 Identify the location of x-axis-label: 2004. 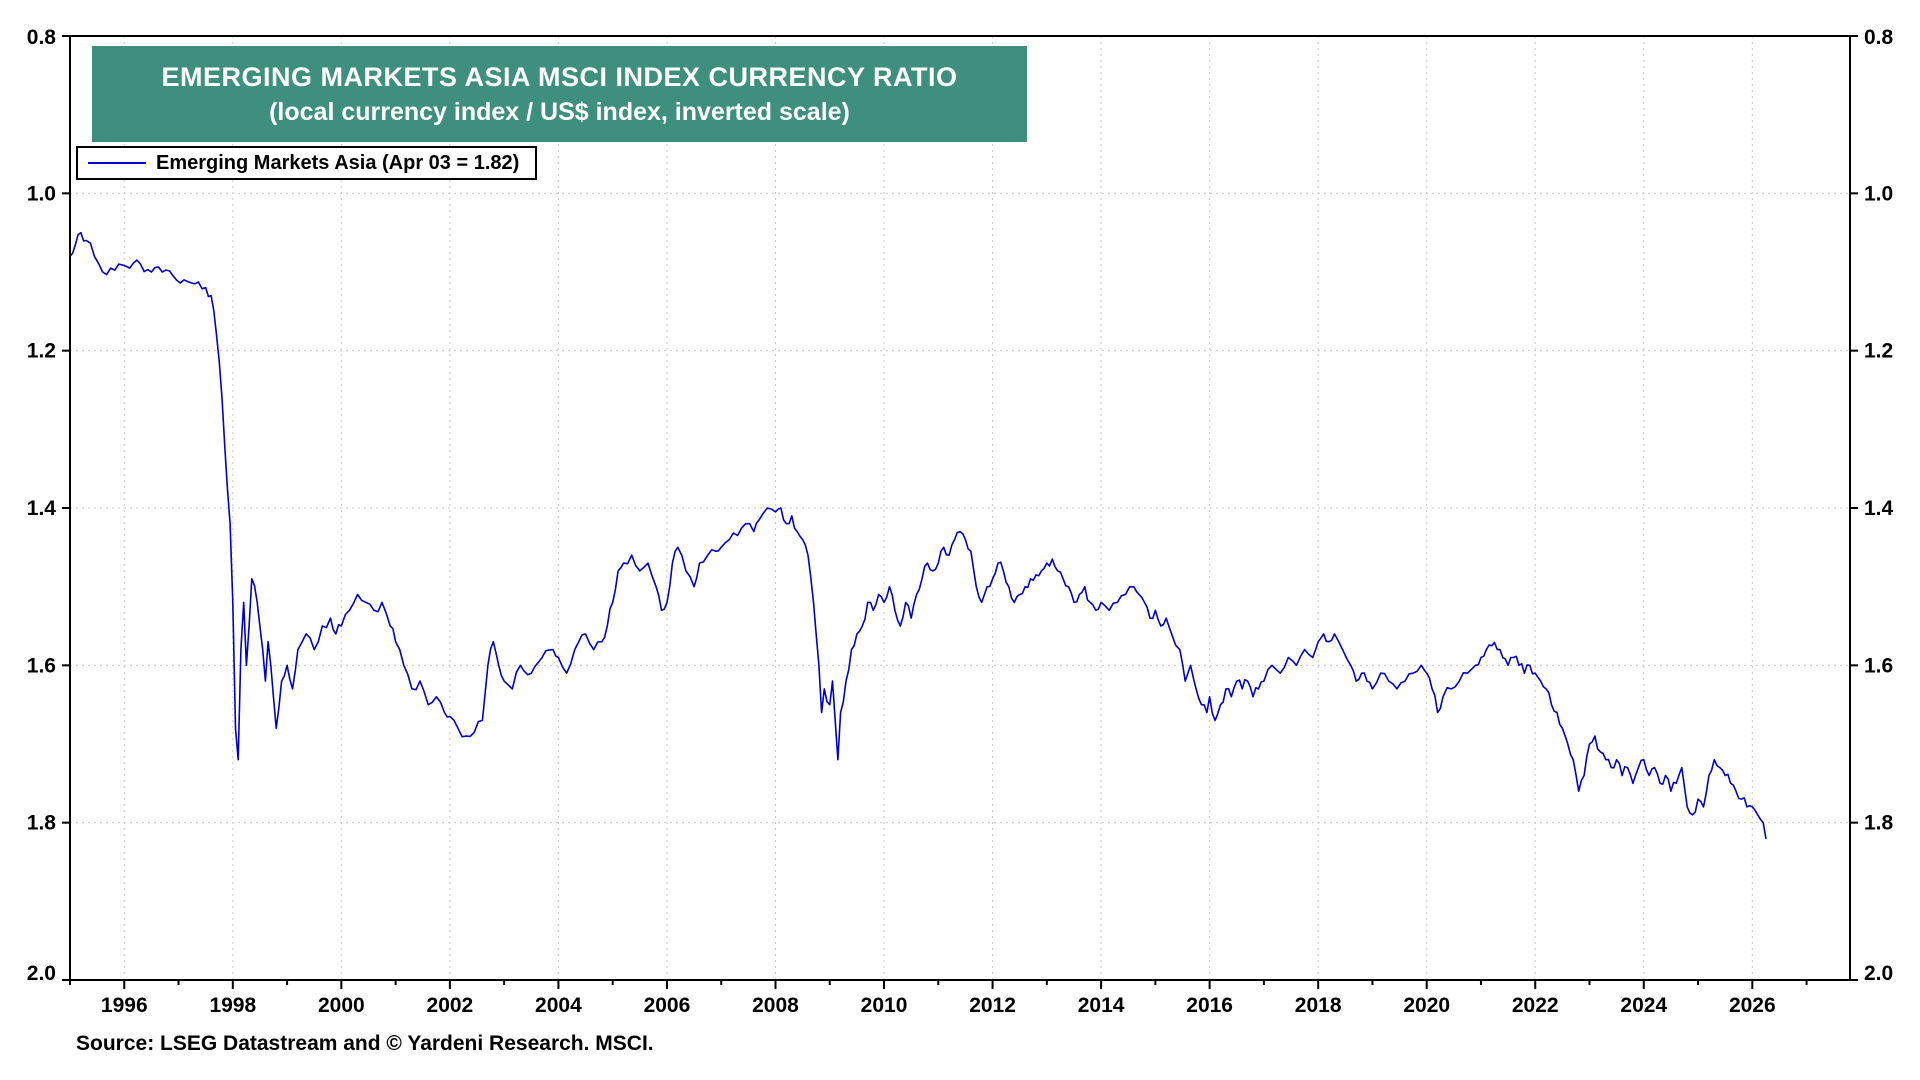
(558, 1005).